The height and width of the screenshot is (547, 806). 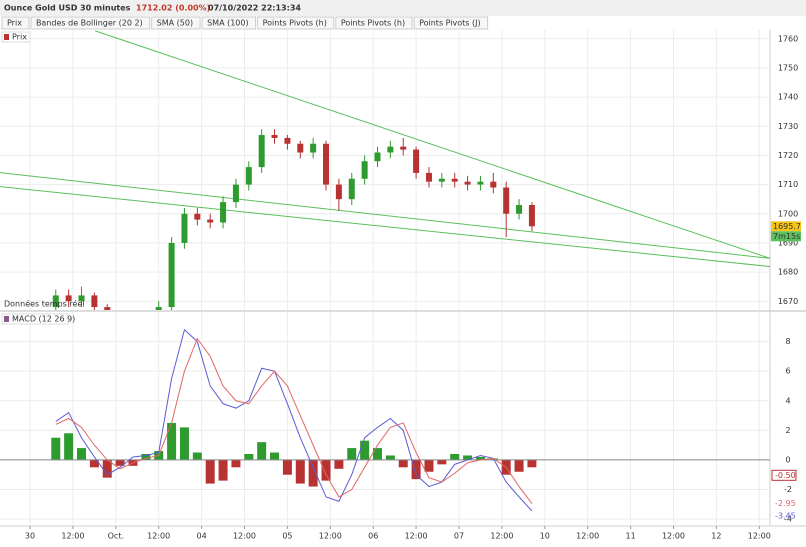 I want to click on y-tick-label: 1710, so click(x=788, y=184).